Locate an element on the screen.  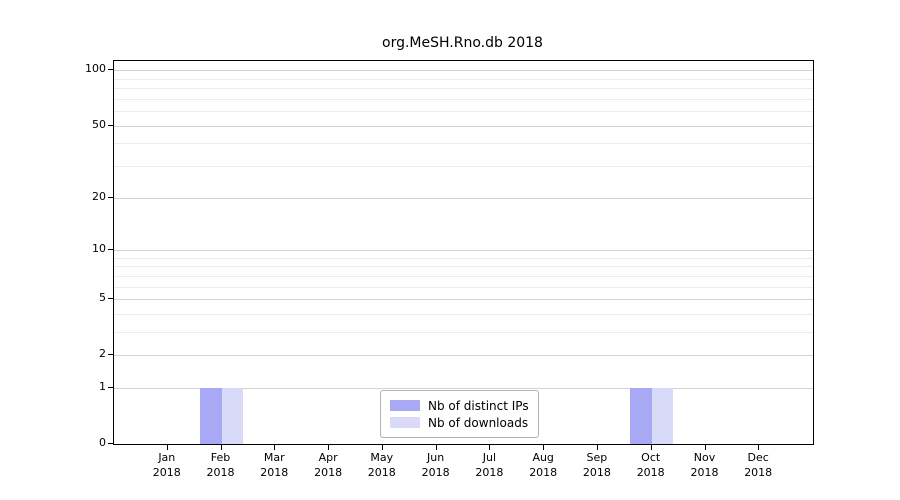
y-tick-label: 100 is located at coordinates (95, 69).